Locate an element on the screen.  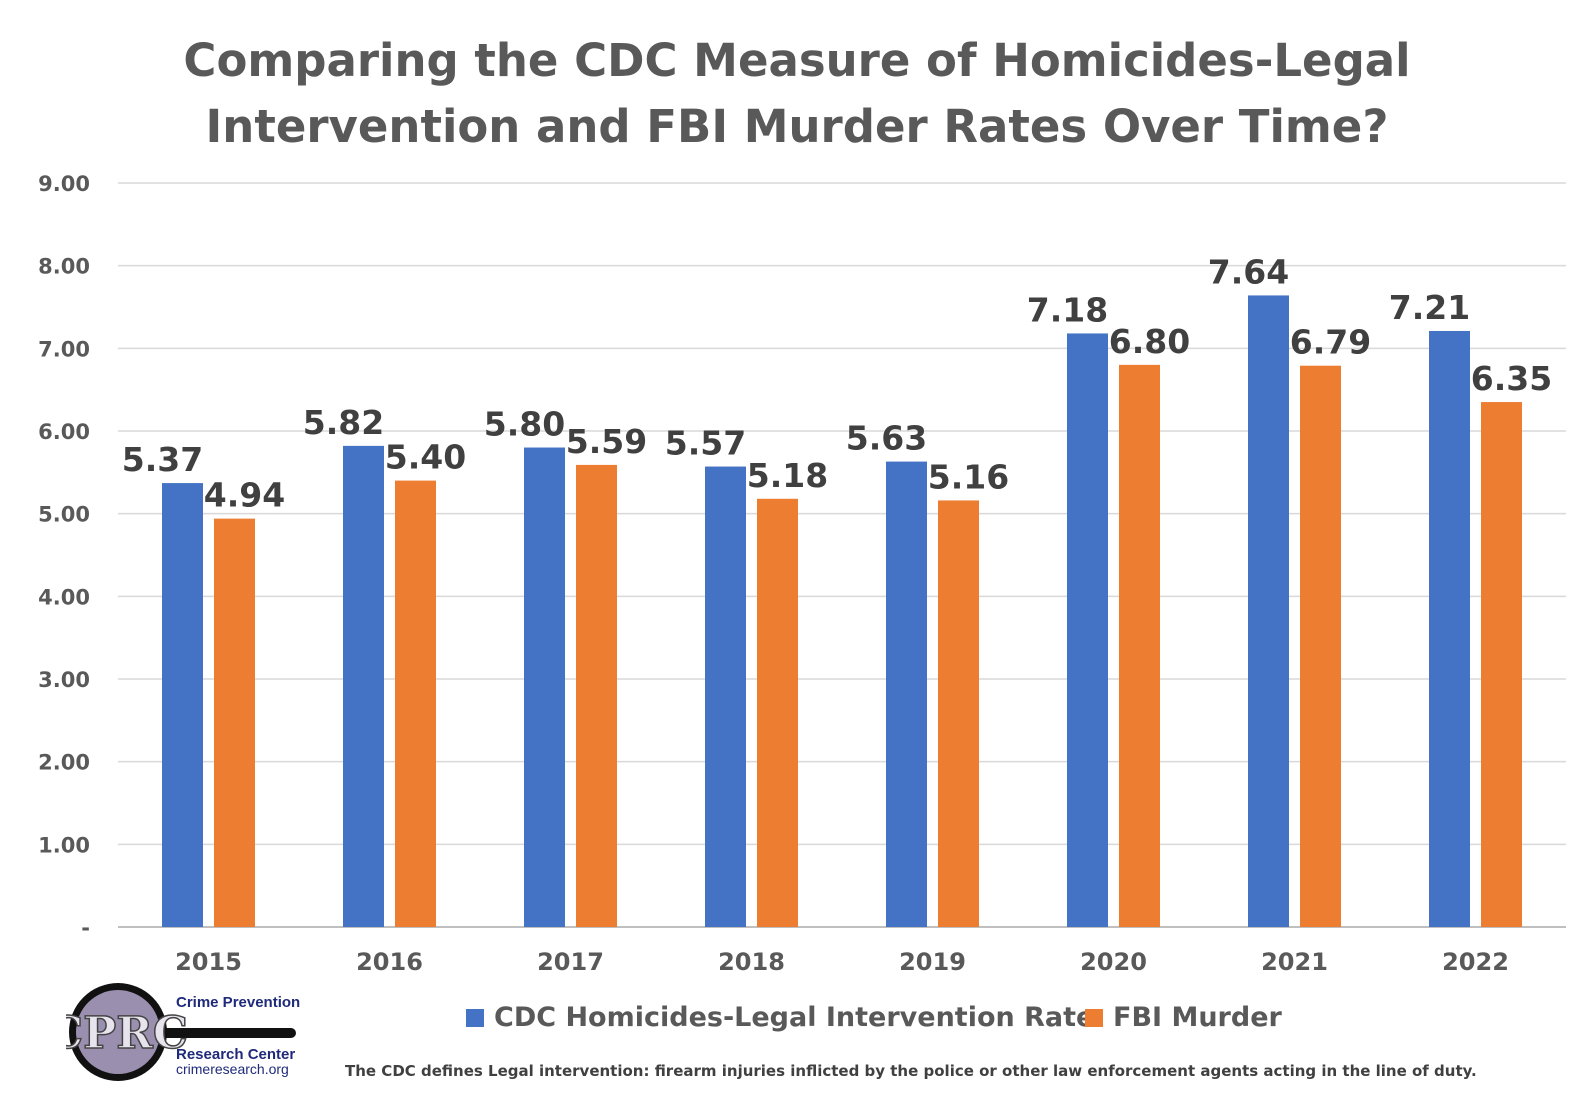
legend-label-cdc: CDC Homicides-Legal Intervention Rate is located at coordinates (794, 1017).